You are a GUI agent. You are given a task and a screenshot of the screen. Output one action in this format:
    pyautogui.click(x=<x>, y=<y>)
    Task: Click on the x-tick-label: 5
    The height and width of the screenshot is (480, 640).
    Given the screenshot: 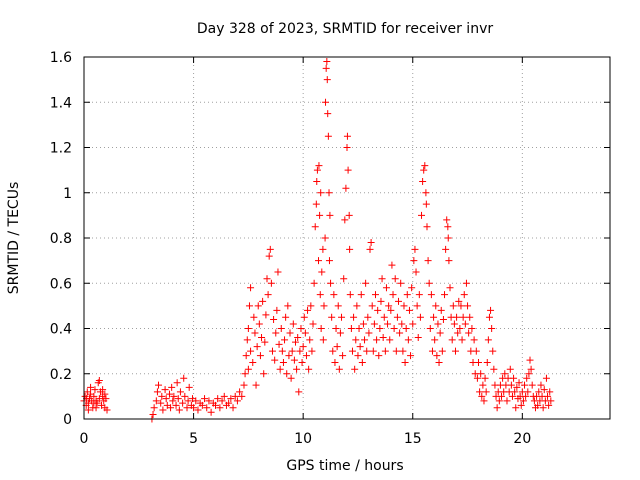 What is the action you would take?
    pyautogui.click(x=193, y=439)
    